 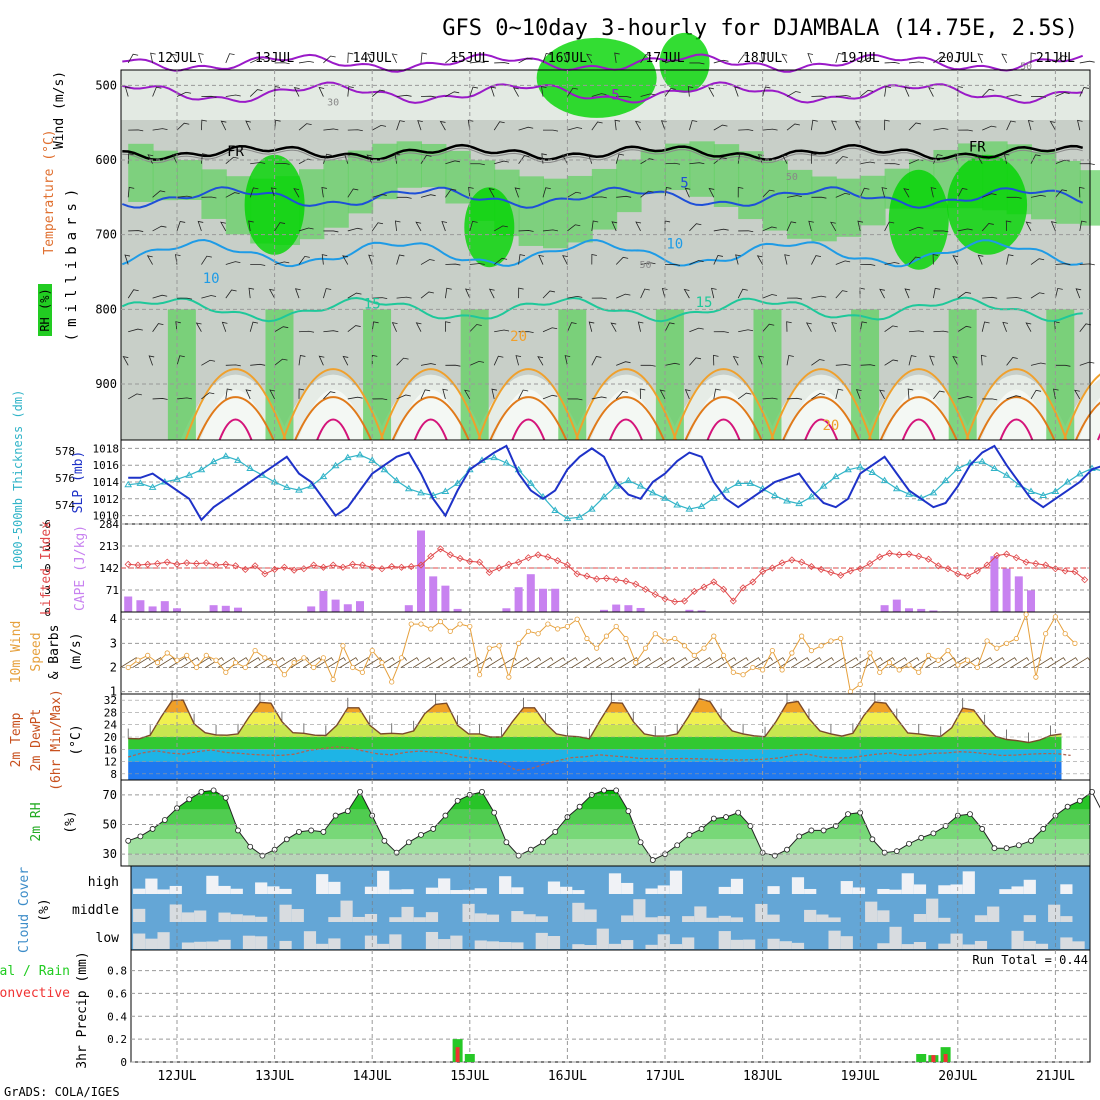 I want to click on rh2m-axis-label: 2m RH, so click(x=36, y=821).